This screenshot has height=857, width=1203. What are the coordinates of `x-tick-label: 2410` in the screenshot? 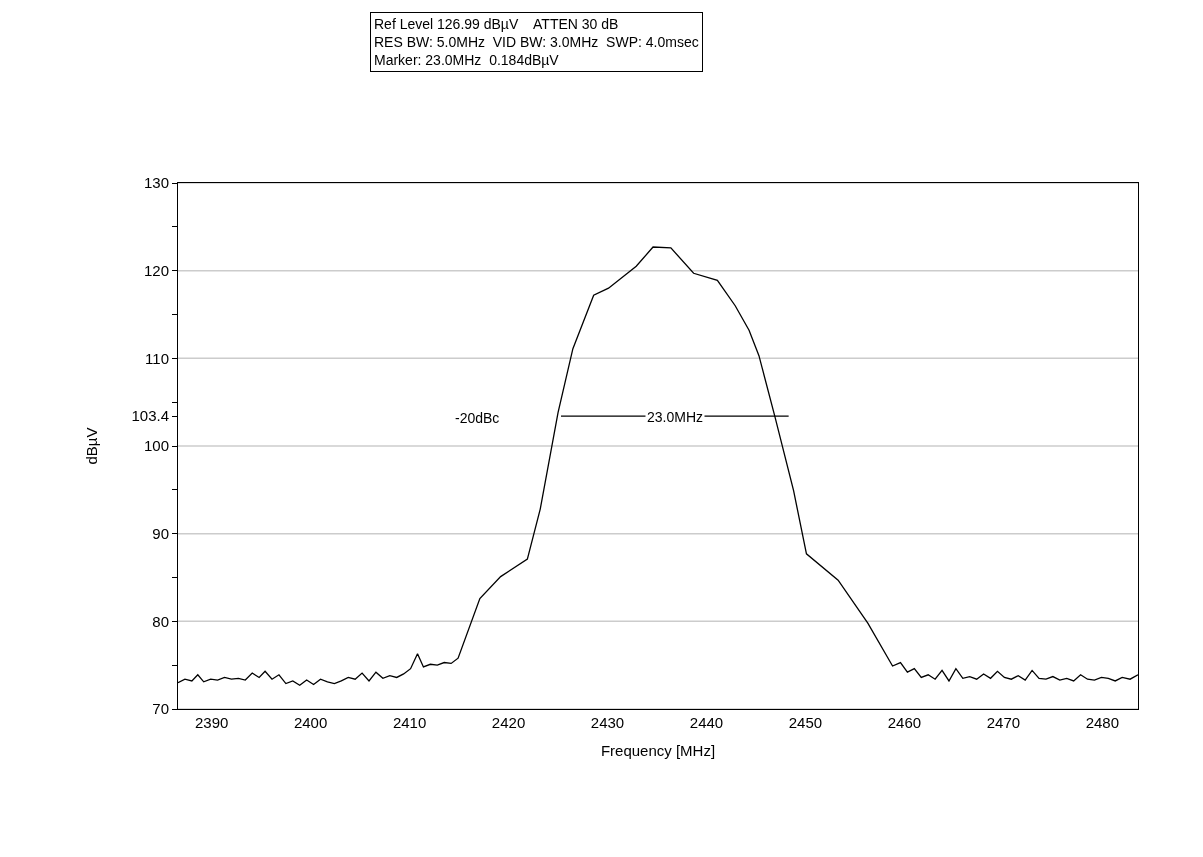 It's located at (409, 722).